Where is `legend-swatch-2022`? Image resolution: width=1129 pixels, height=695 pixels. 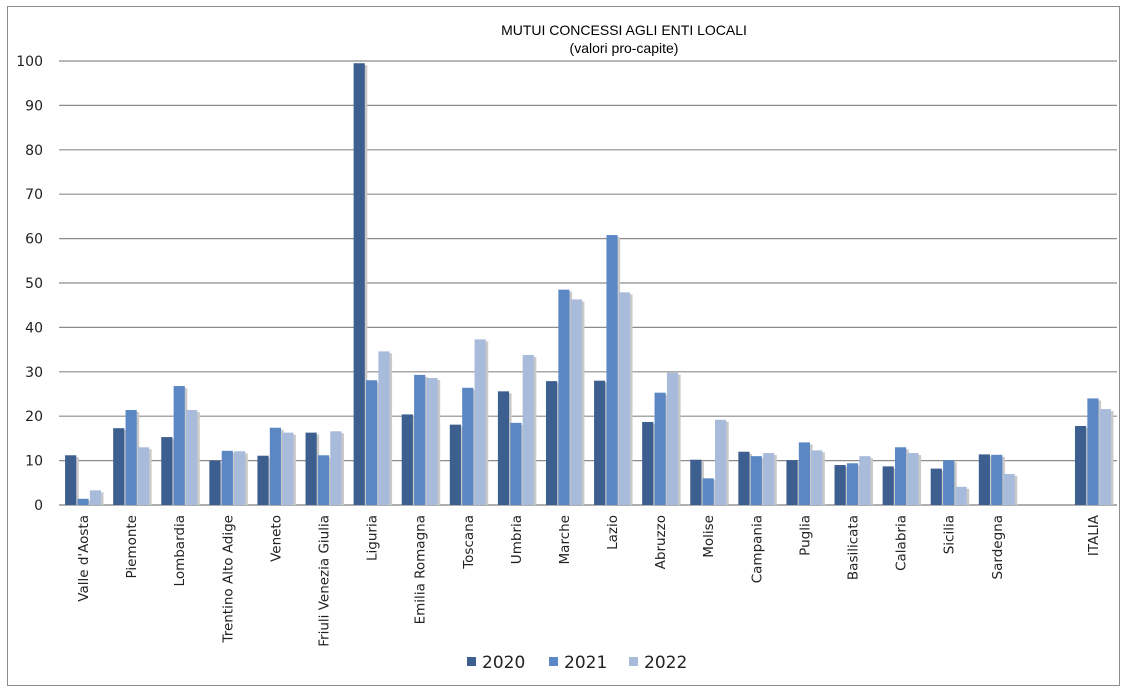 legend-swatch-2022 is located at coordinates (633, 661).